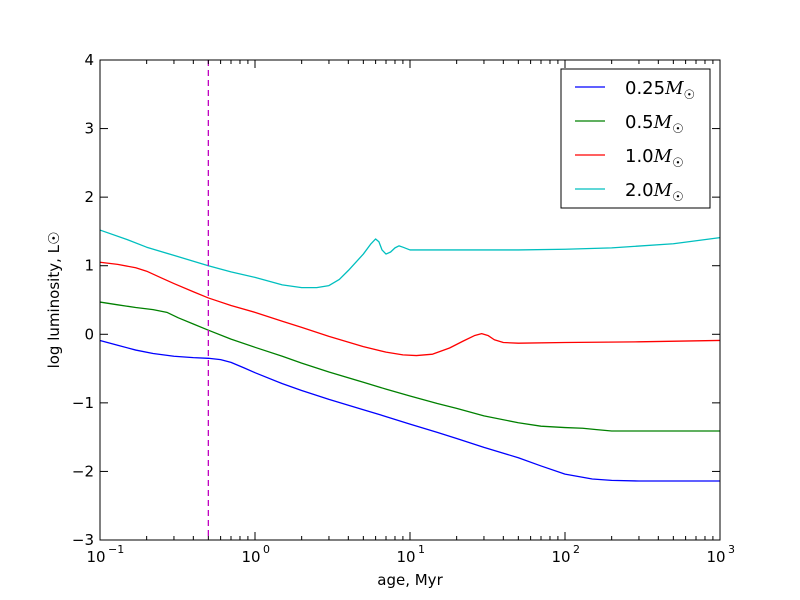 This screenshot has width=800, height=600. Describe the element at coordinates (660, 90) in the screenshot. I see `legend-label-0: 0.25M☉` at that location.